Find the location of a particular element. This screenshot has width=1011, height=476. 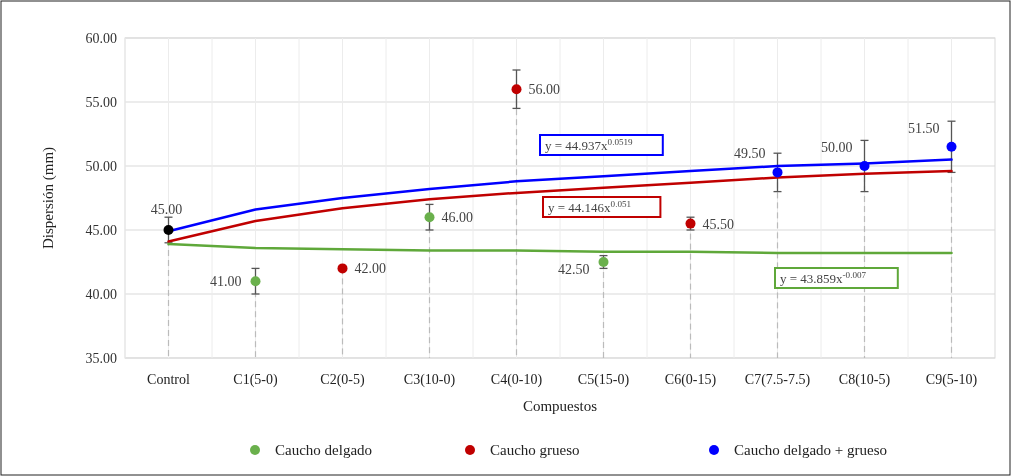

y-tick-label: 45.00 is located at coordinates (101, 230).